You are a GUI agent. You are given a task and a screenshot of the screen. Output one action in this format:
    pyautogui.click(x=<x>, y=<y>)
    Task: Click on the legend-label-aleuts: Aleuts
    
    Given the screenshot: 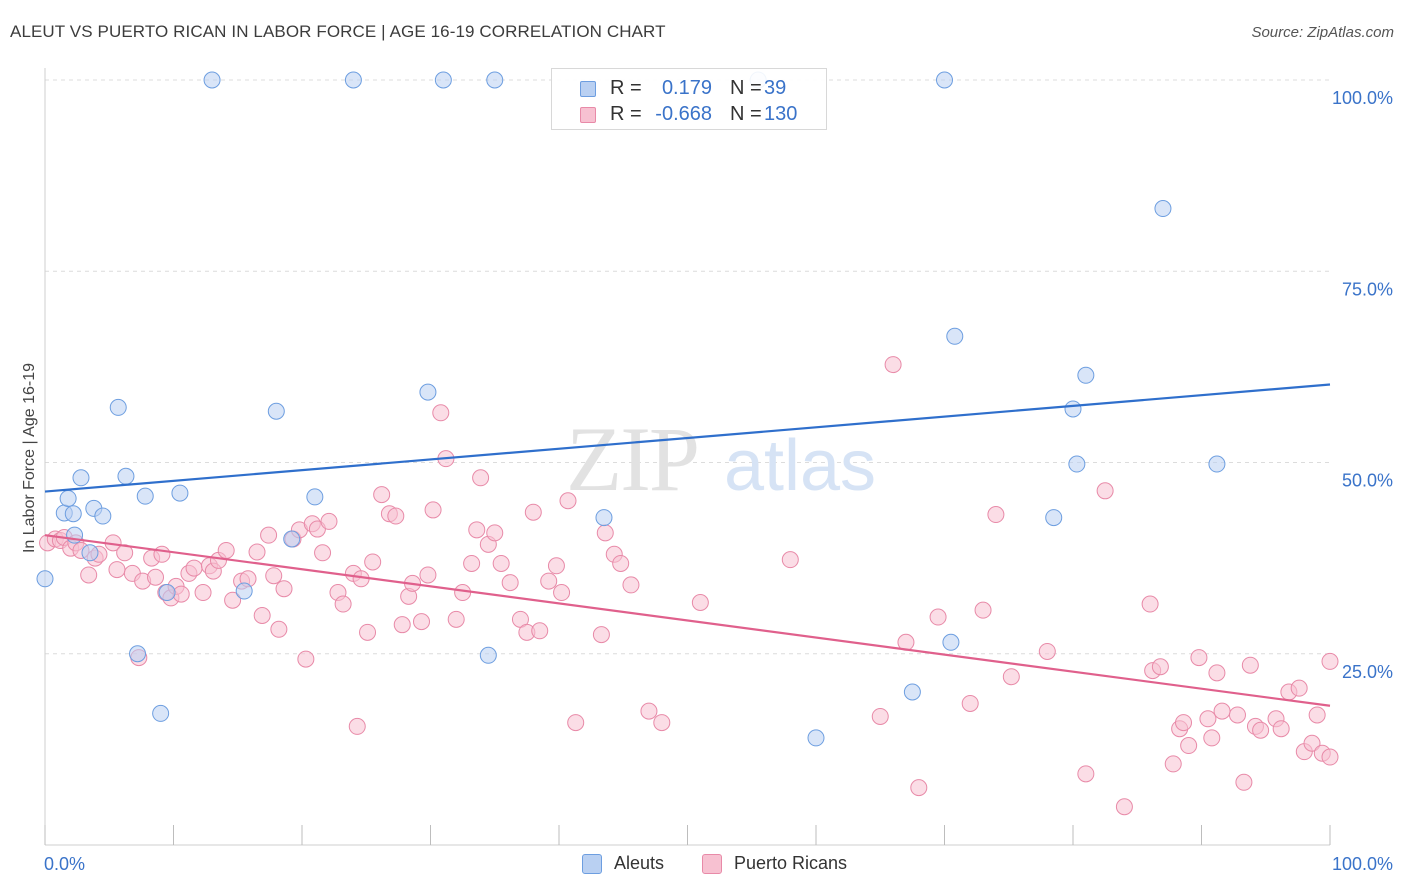 What is the action you would take?
    pyautogui.click(x=639, y=863)
    